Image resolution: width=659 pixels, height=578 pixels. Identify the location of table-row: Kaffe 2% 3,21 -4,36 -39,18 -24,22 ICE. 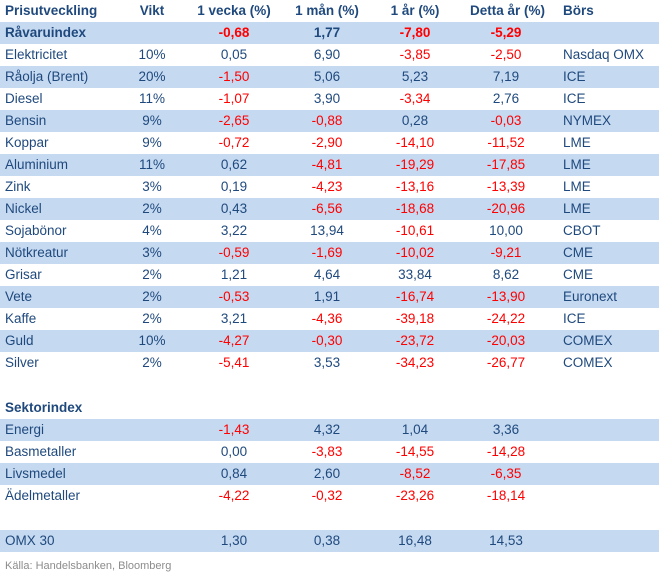
(329, 319).